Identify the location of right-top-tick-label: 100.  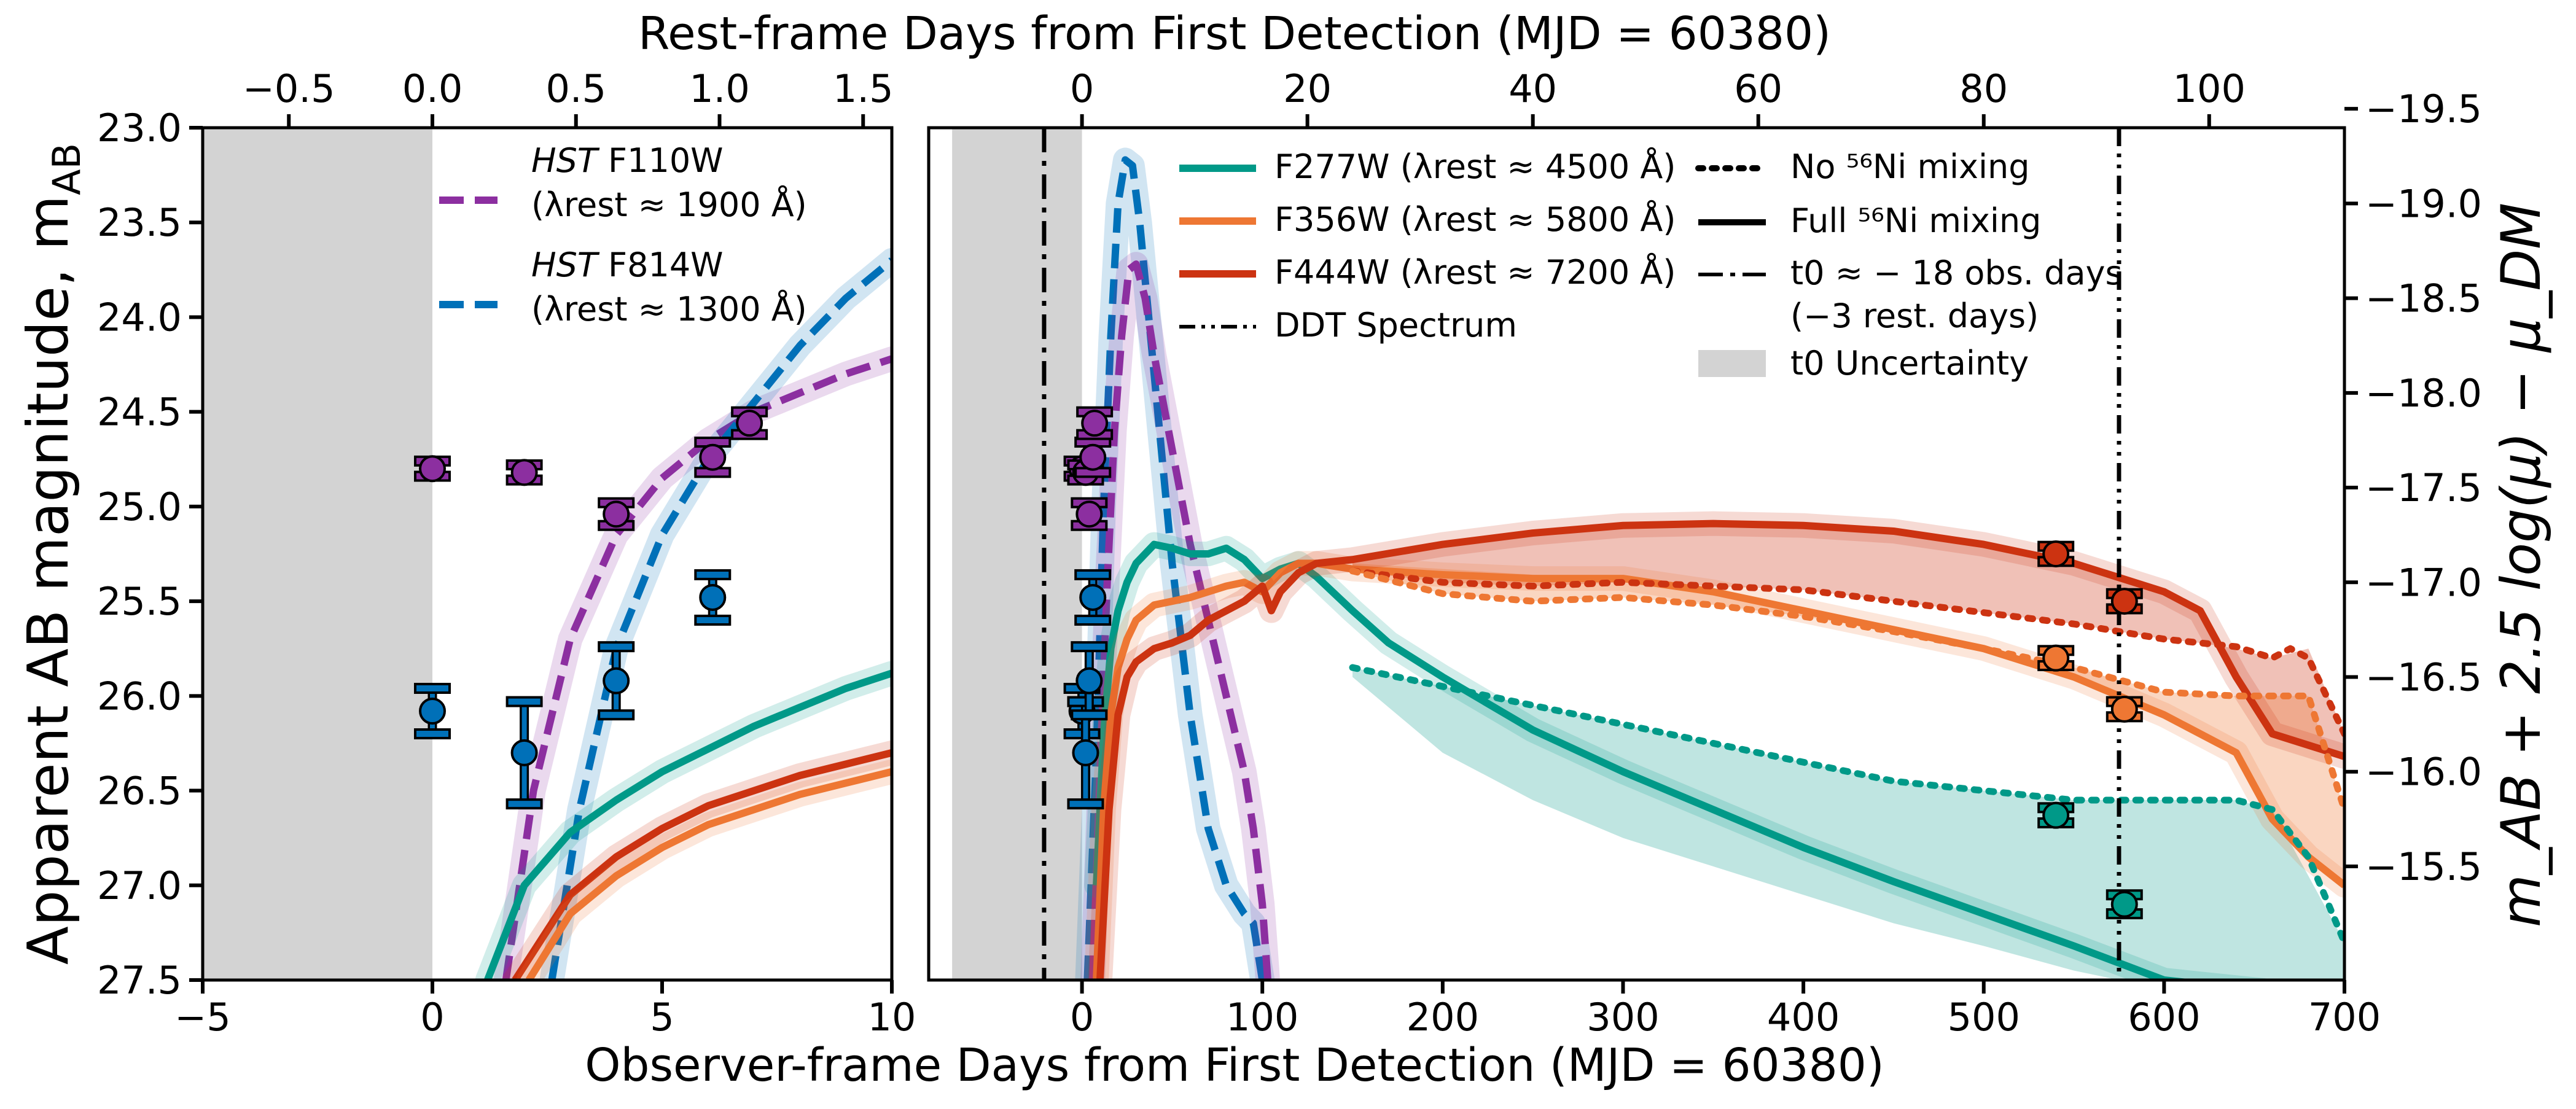
(2209, 88).